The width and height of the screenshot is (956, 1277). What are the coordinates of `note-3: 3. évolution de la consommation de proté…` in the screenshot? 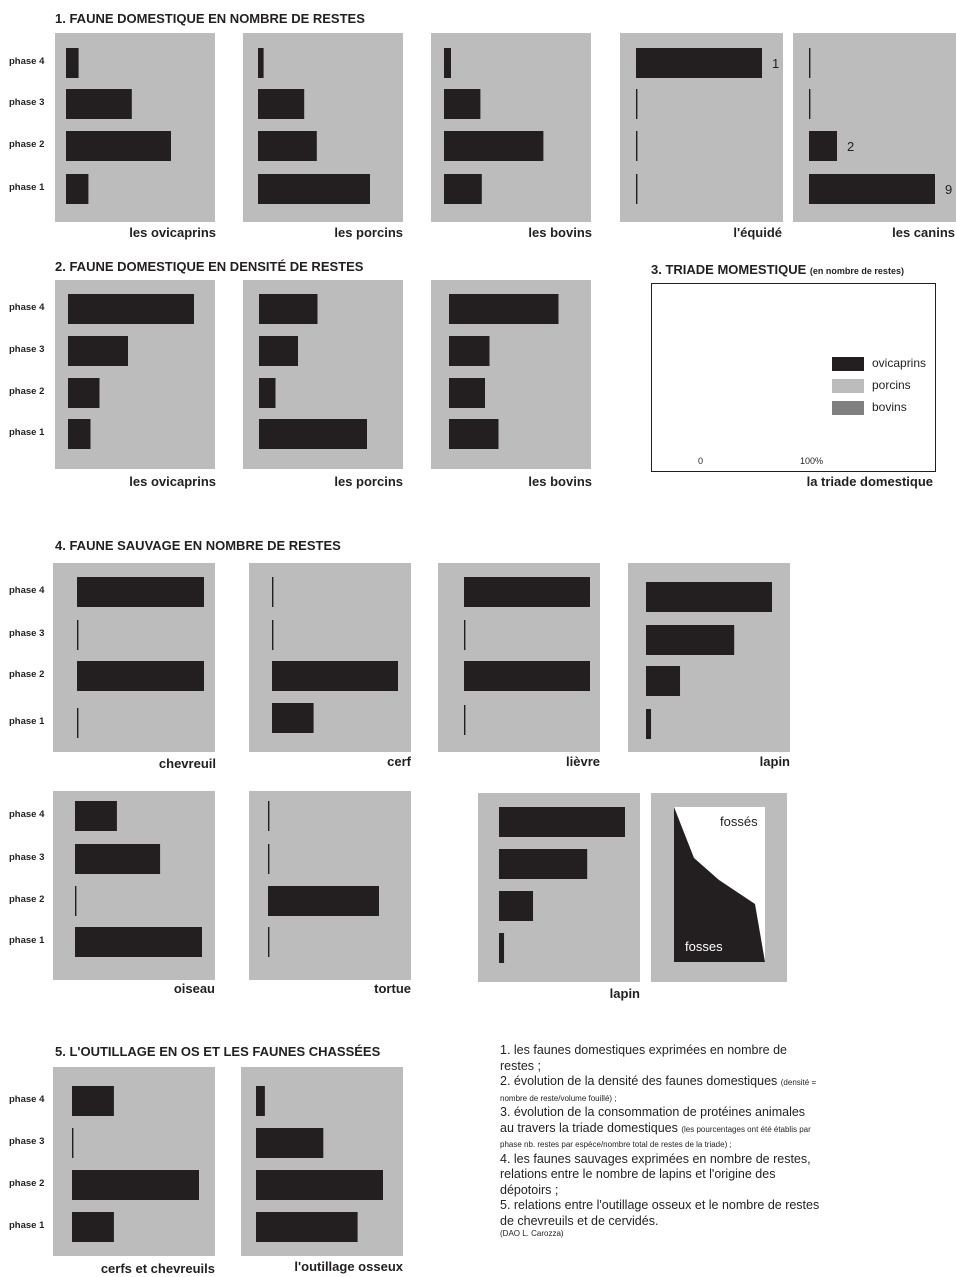 It's located at (655, 1127).